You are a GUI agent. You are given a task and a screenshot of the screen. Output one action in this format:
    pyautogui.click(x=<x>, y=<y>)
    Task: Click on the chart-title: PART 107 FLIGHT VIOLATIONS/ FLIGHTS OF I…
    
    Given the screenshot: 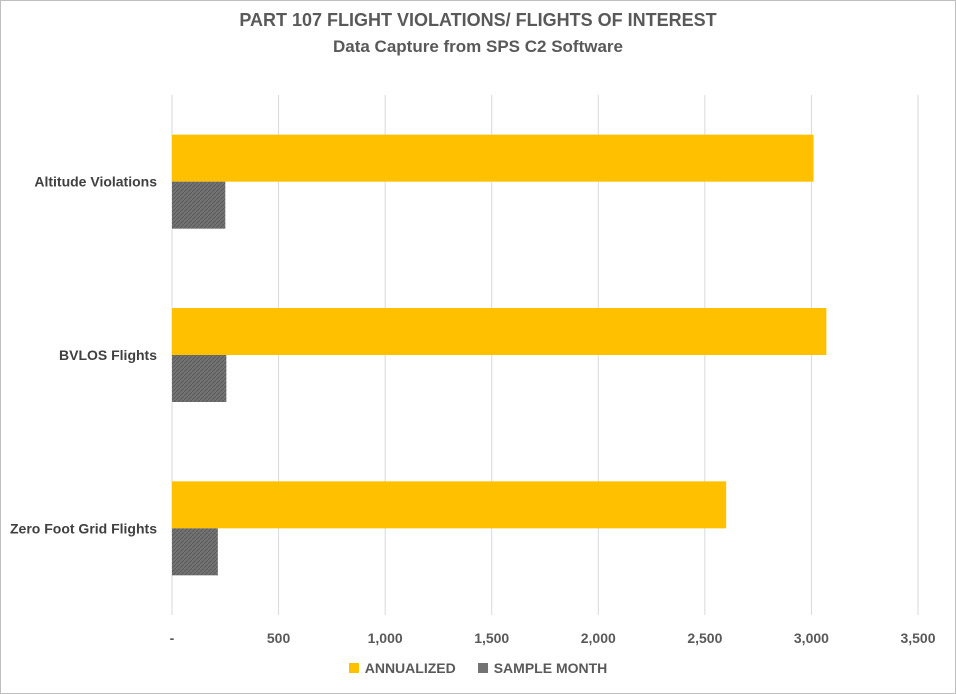 What is the action you would take?
    pyautogui.click(x=478, y=20)
    